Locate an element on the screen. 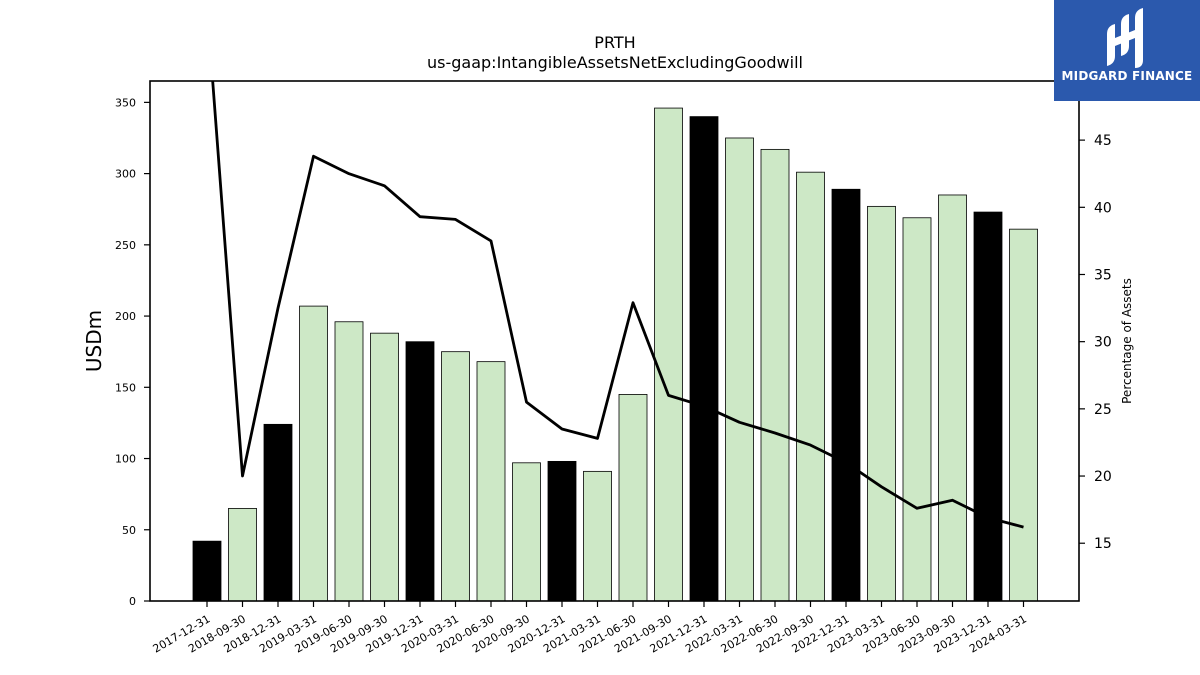 The width and height of the screenshot is (1200, 675). midgard-finance-logo-icon is located at coordinates (1125, 38).